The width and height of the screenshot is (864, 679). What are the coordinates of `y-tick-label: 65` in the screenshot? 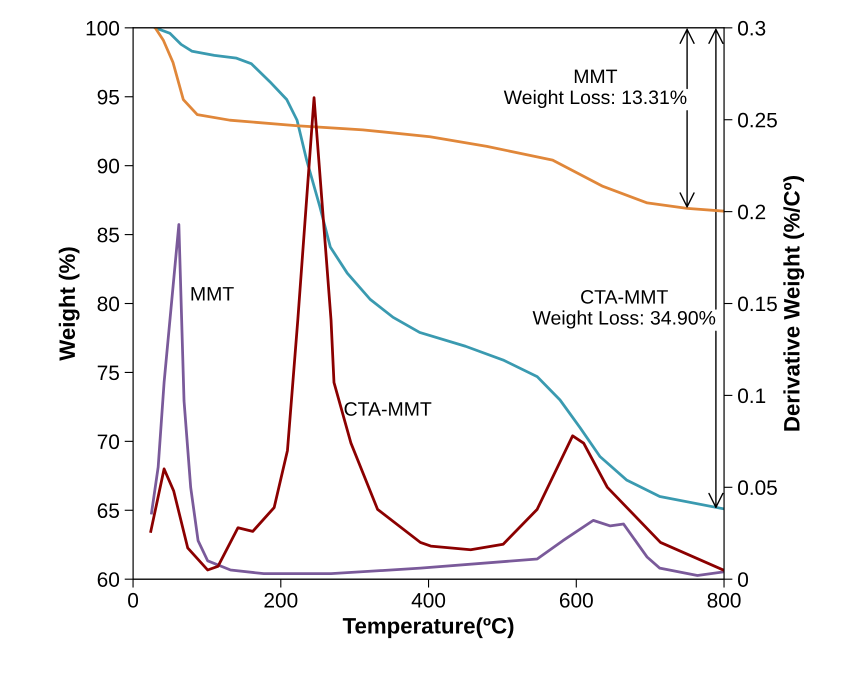 It's located at (108, 510).